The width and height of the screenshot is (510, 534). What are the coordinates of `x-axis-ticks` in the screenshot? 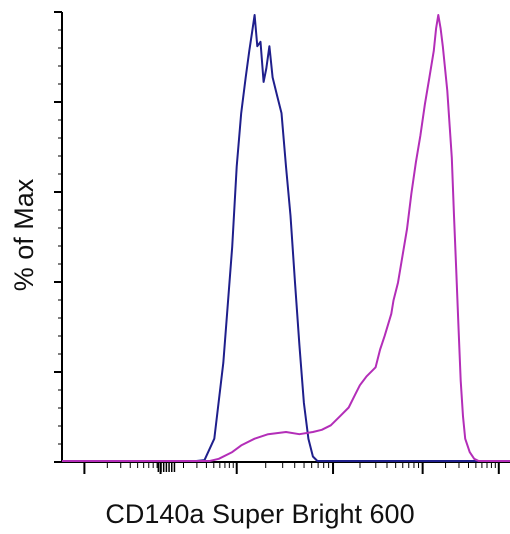 It's located at (291, 468).